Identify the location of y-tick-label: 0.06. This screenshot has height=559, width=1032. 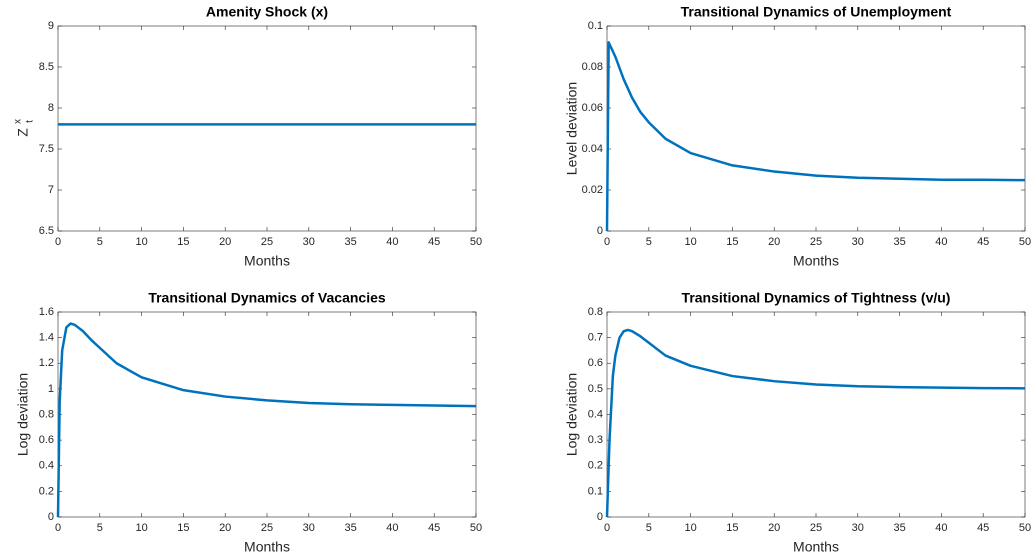
(592, 108).